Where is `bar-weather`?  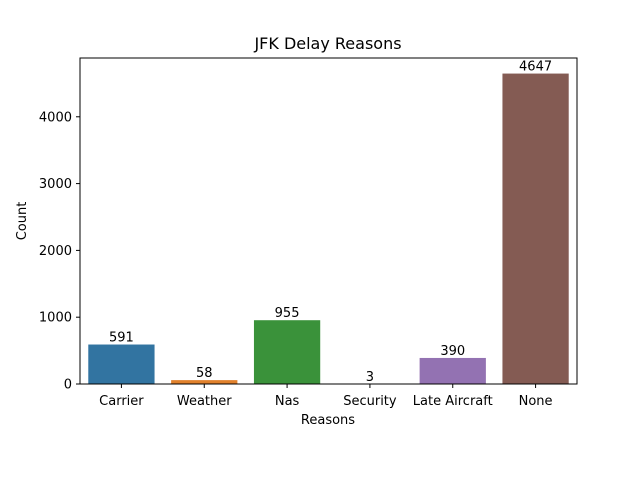
bar-weather is located at coordinates (204, 382).